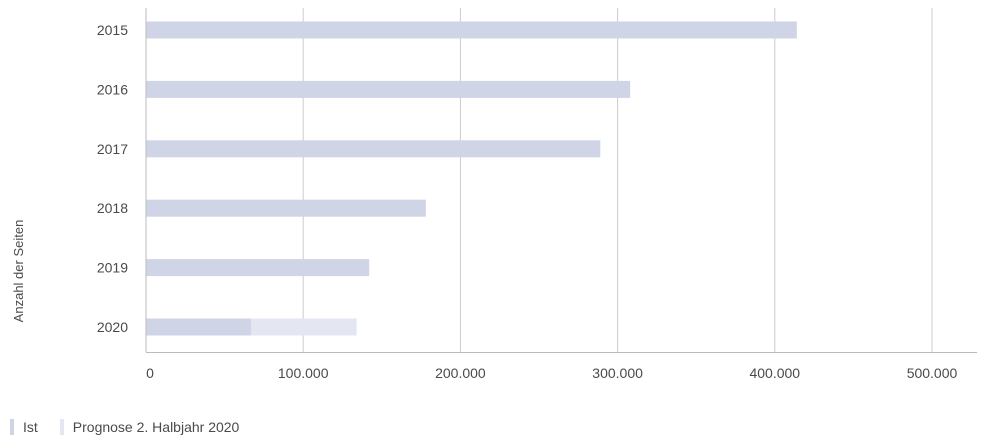  What do you see at coordinates (30, 427) in the screenshot?
I see `legend-label-ist: Ist` at bounding box center [30, 427].